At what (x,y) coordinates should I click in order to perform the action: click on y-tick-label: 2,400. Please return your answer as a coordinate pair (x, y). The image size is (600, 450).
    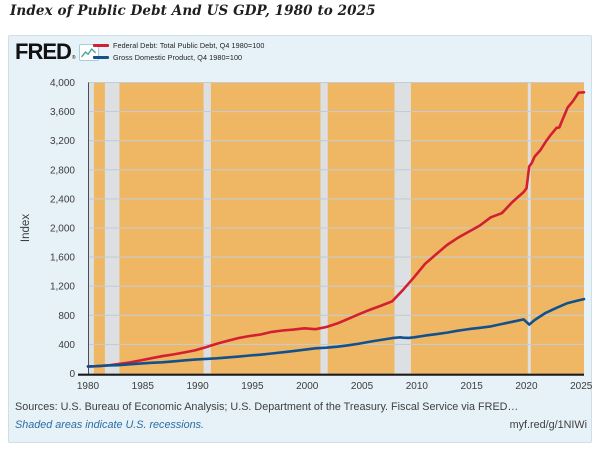
    Looking at the image, I should click on (62, 199).